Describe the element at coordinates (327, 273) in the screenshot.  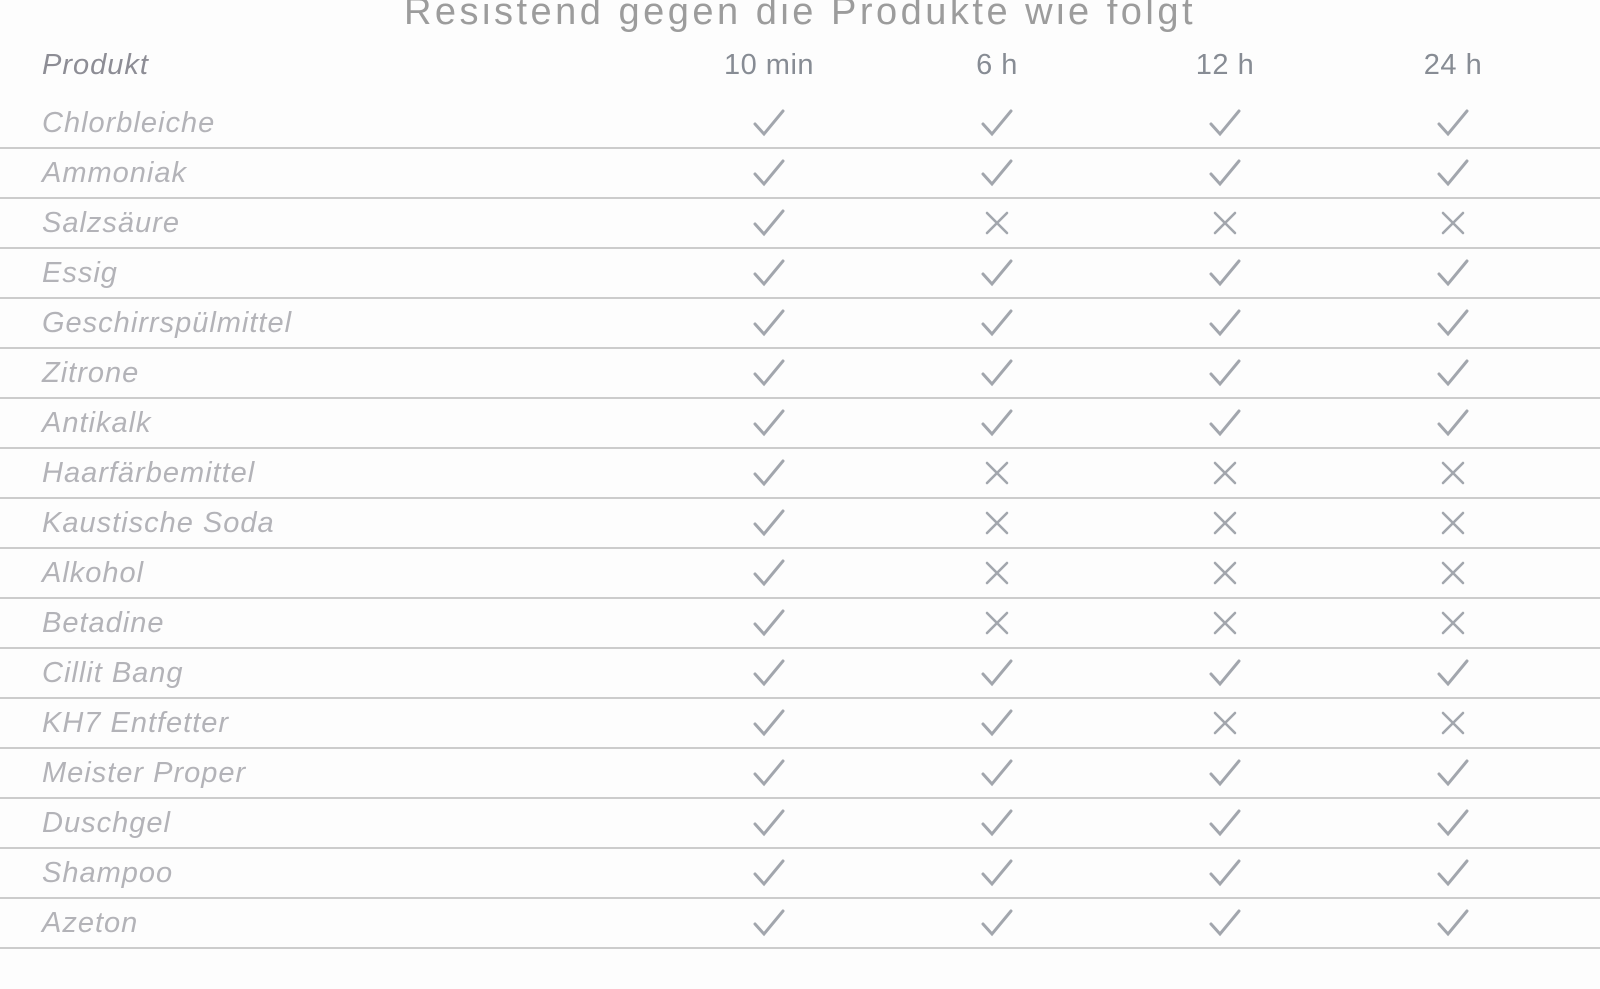
I see `product-name: Essig` at that location.